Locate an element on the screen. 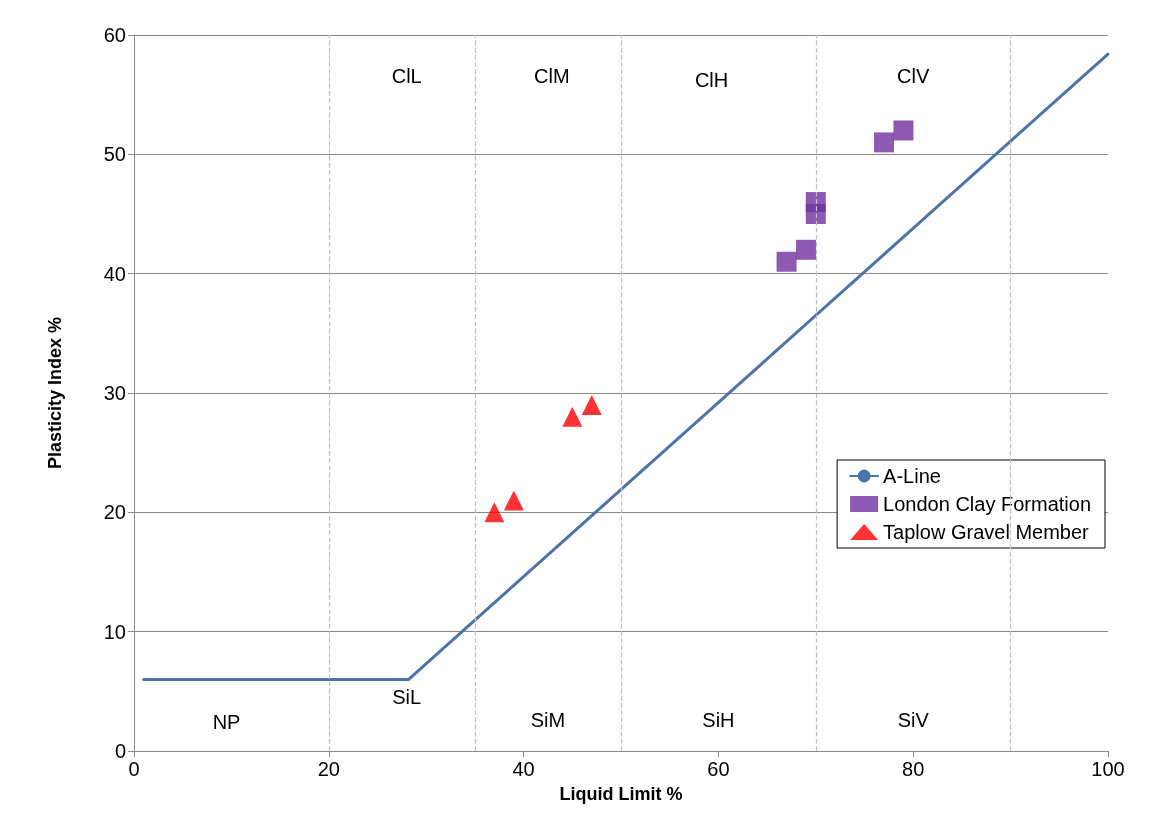  y-tick-label: 50 is located at coordinates (114, 154).